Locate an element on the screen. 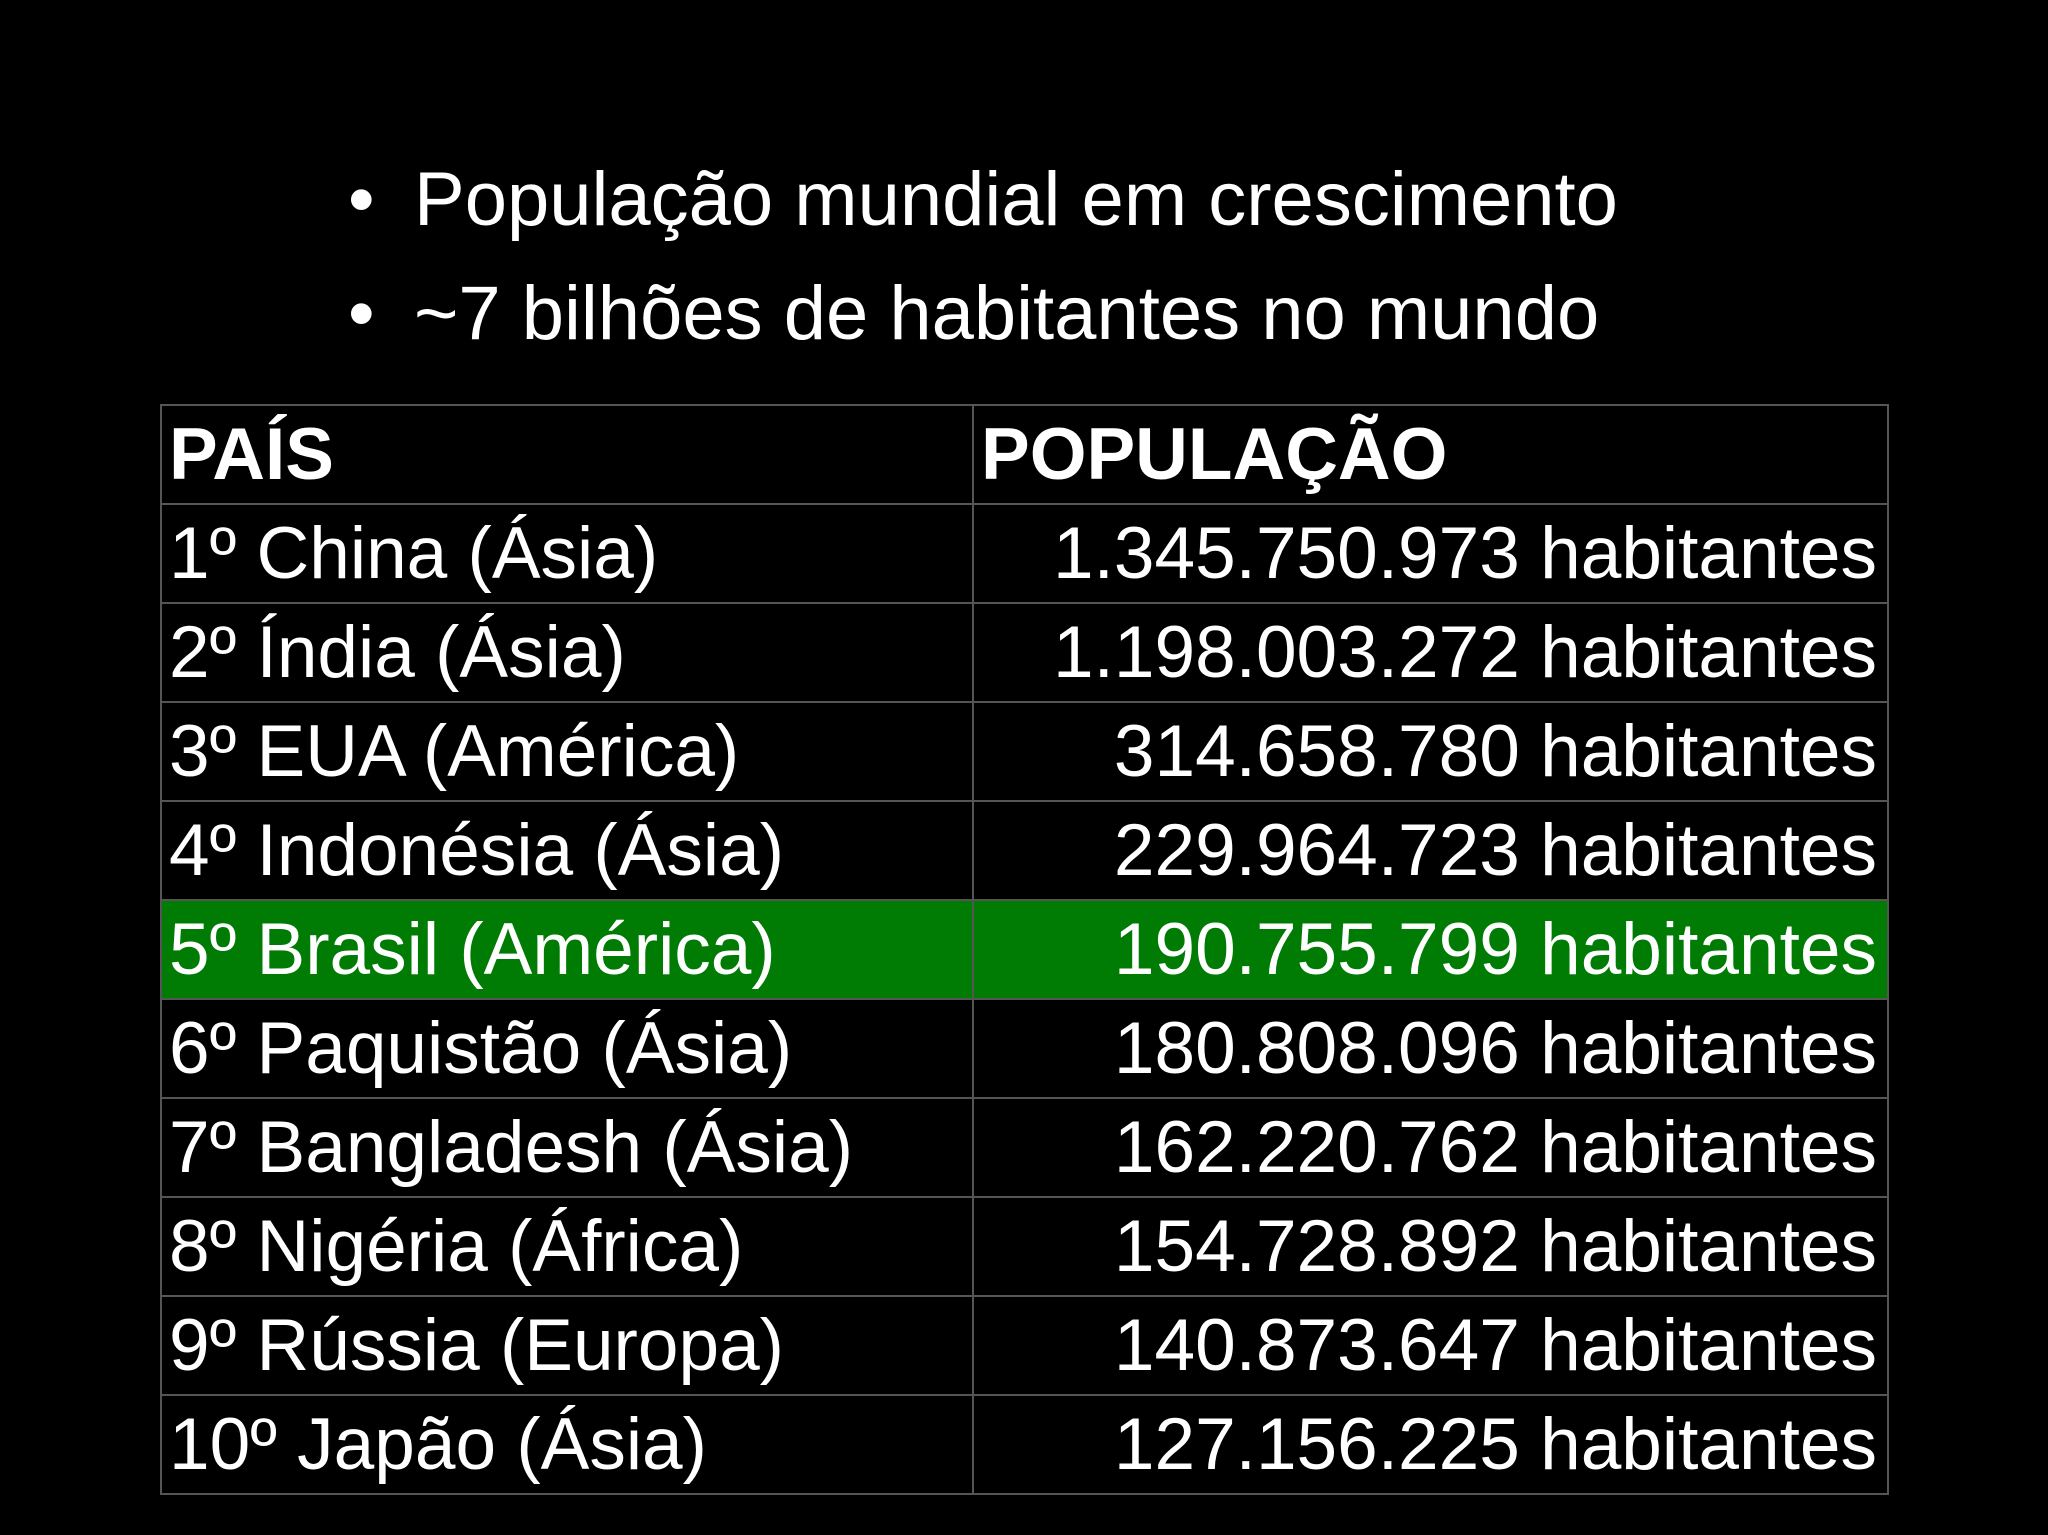 This screenshot has width=2048, height=1535. country-cell: 4º Indonésia (Ásia) is located at coordinates (567, 850).